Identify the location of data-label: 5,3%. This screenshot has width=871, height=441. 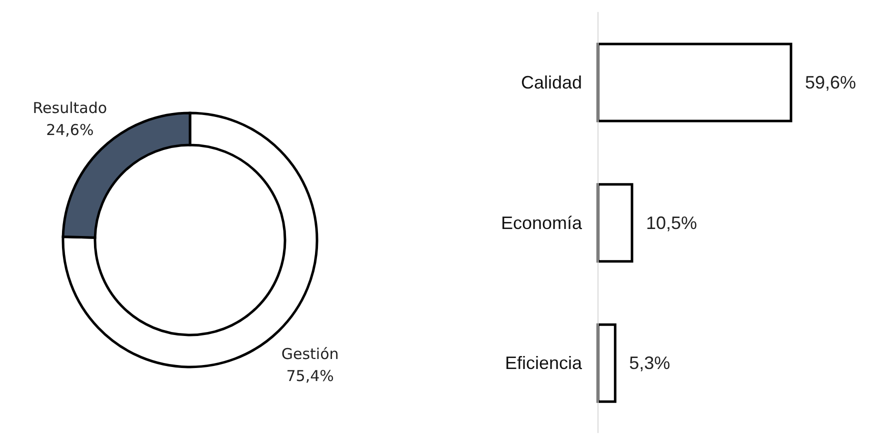
(649, 363).